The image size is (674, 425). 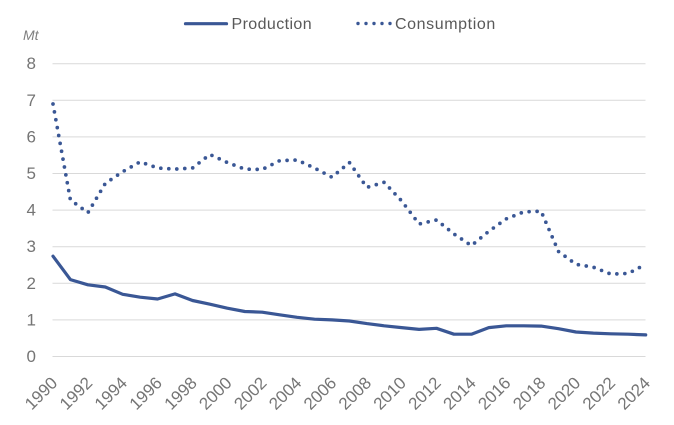 I want to click on svg-text: 4, so click(x=31, y=210).